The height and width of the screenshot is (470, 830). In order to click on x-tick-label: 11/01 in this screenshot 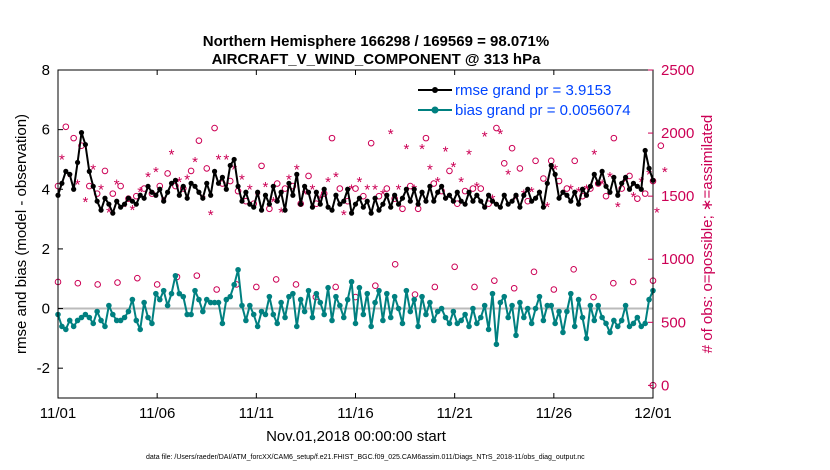, I will do `click(58, 413)`.